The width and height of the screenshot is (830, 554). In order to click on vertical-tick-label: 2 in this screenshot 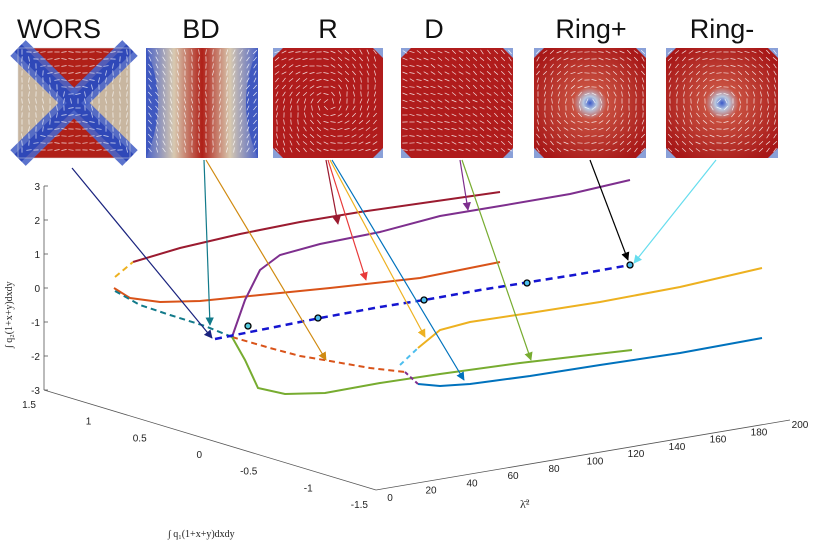, I will do `click(37, 221)`.